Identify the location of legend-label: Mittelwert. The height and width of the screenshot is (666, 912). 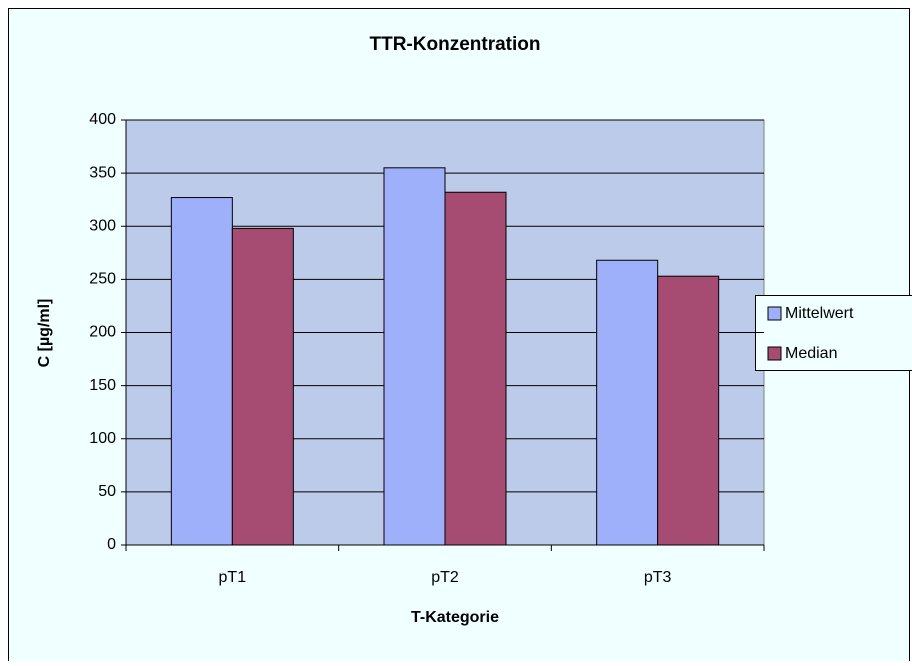
(819, 313).